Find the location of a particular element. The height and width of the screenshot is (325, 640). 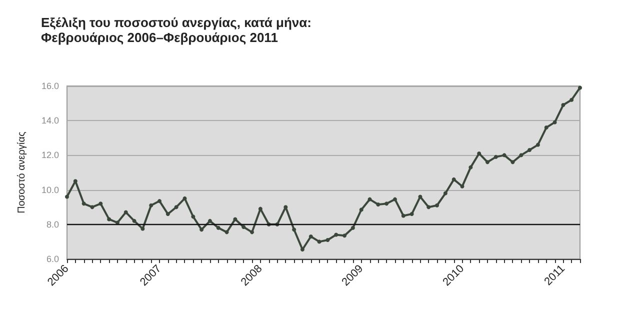

y-tick-label: 6.0 is located at coordinates (52, 259).